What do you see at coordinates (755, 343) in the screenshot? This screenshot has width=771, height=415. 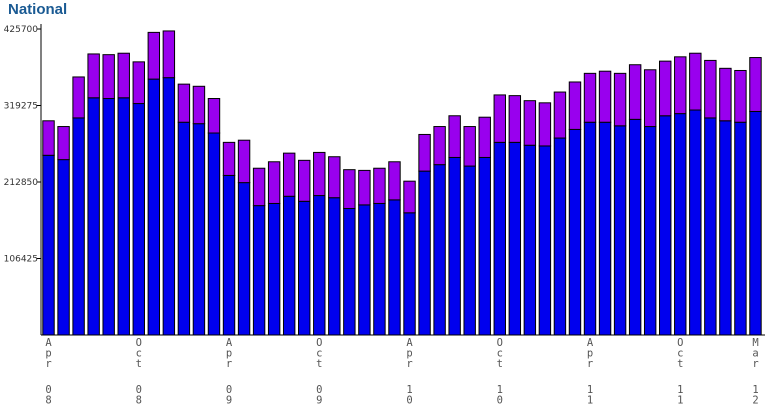 I see `svg-text: M` at bounding box center [755, 343].